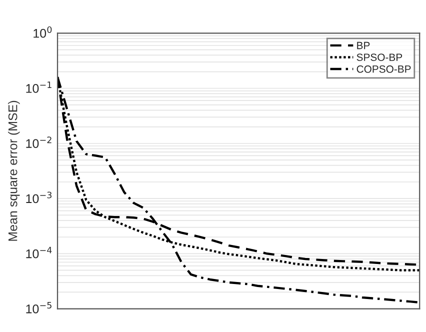  Describe the element at coordinates (14, 170) in the screenshot. I see `y-axis-title: Mean square error (MSE)` at that location.